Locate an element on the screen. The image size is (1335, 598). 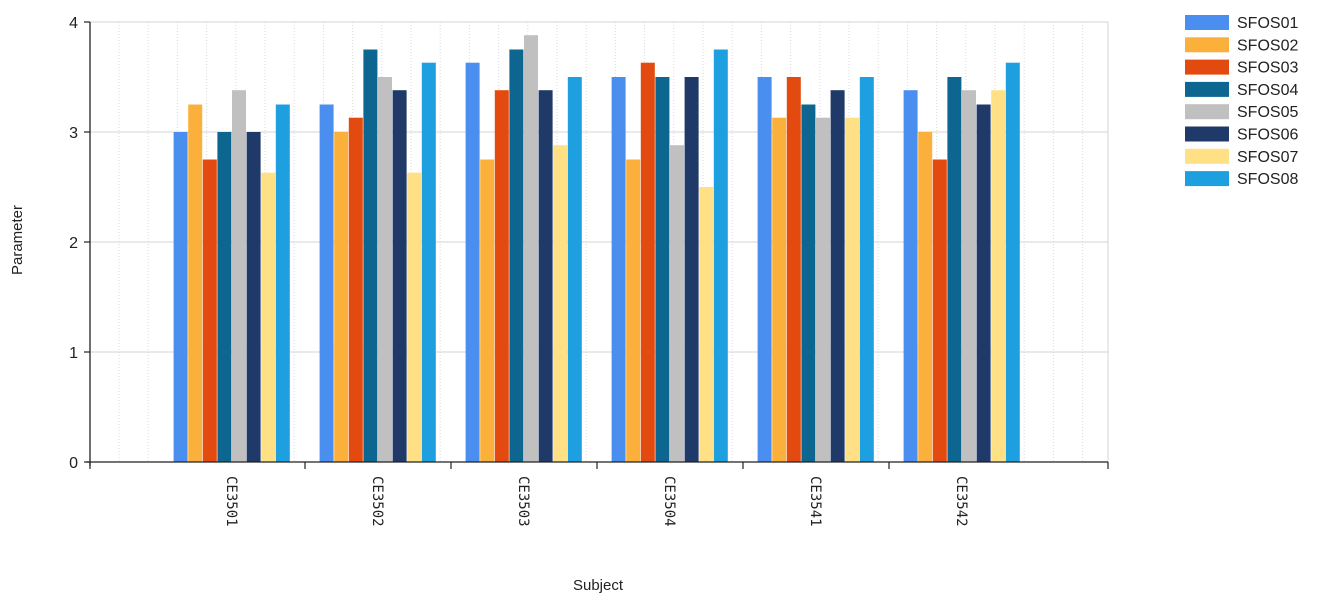
y-tick-label: 0 is located at coordinates (73, 463).